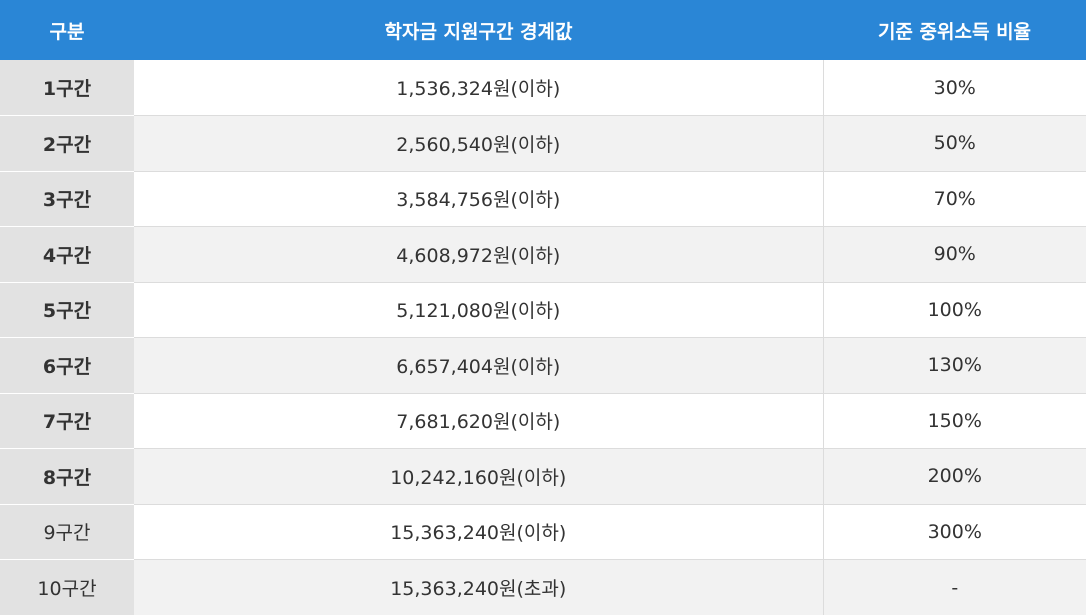 The height and width of the screenshot is (616, 1086). Describe the element at coordinates (67, 310) in the screenshot. I see `row-section: 5구간` at that location.